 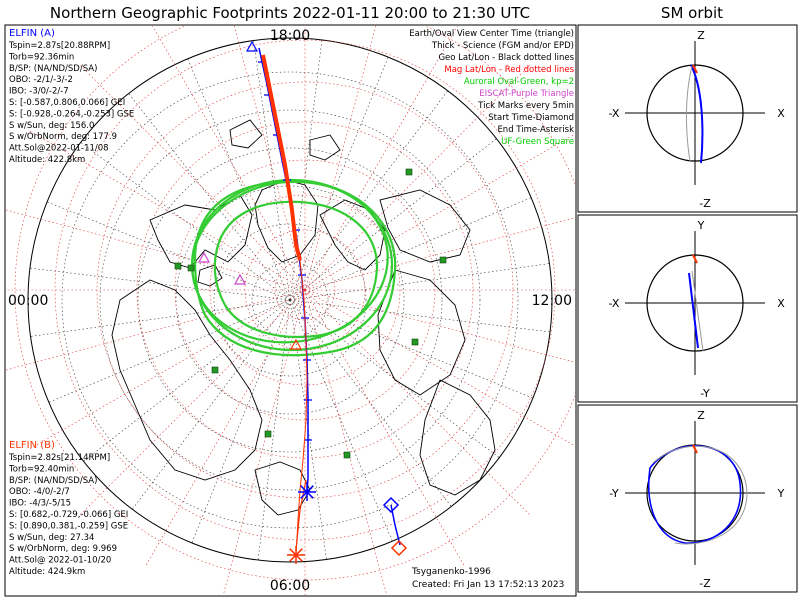 I want to click on elfin-a-title: ELFIN (A), so click(x=32, y=33).